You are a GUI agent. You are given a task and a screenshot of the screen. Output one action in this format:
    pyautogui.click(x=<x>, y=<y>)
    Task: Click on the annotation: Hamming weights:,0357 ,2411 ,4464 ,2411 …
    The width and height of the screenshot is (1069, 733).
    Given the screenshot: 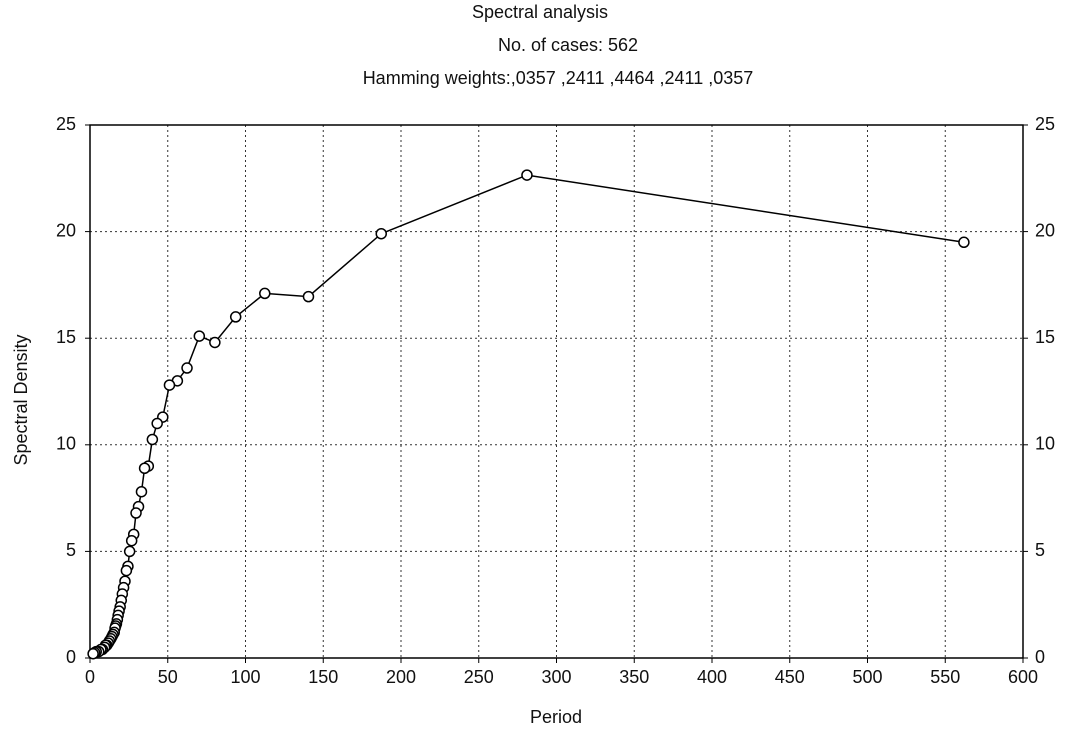 What is the action you would take?
    pyautogui.click(x=558, y=78)
    